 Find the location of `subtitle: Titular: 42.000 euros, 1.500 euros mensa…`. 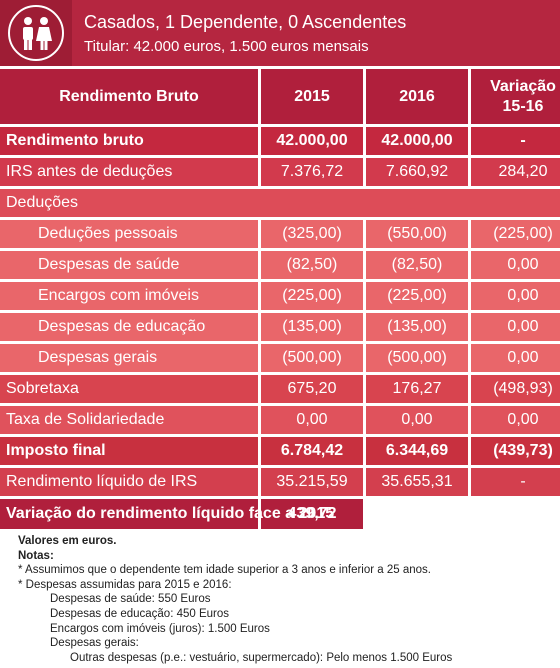

subtitle: Titular: 42.000 euros, 1.500 euros mensa… is located at coordinates (226, 46).